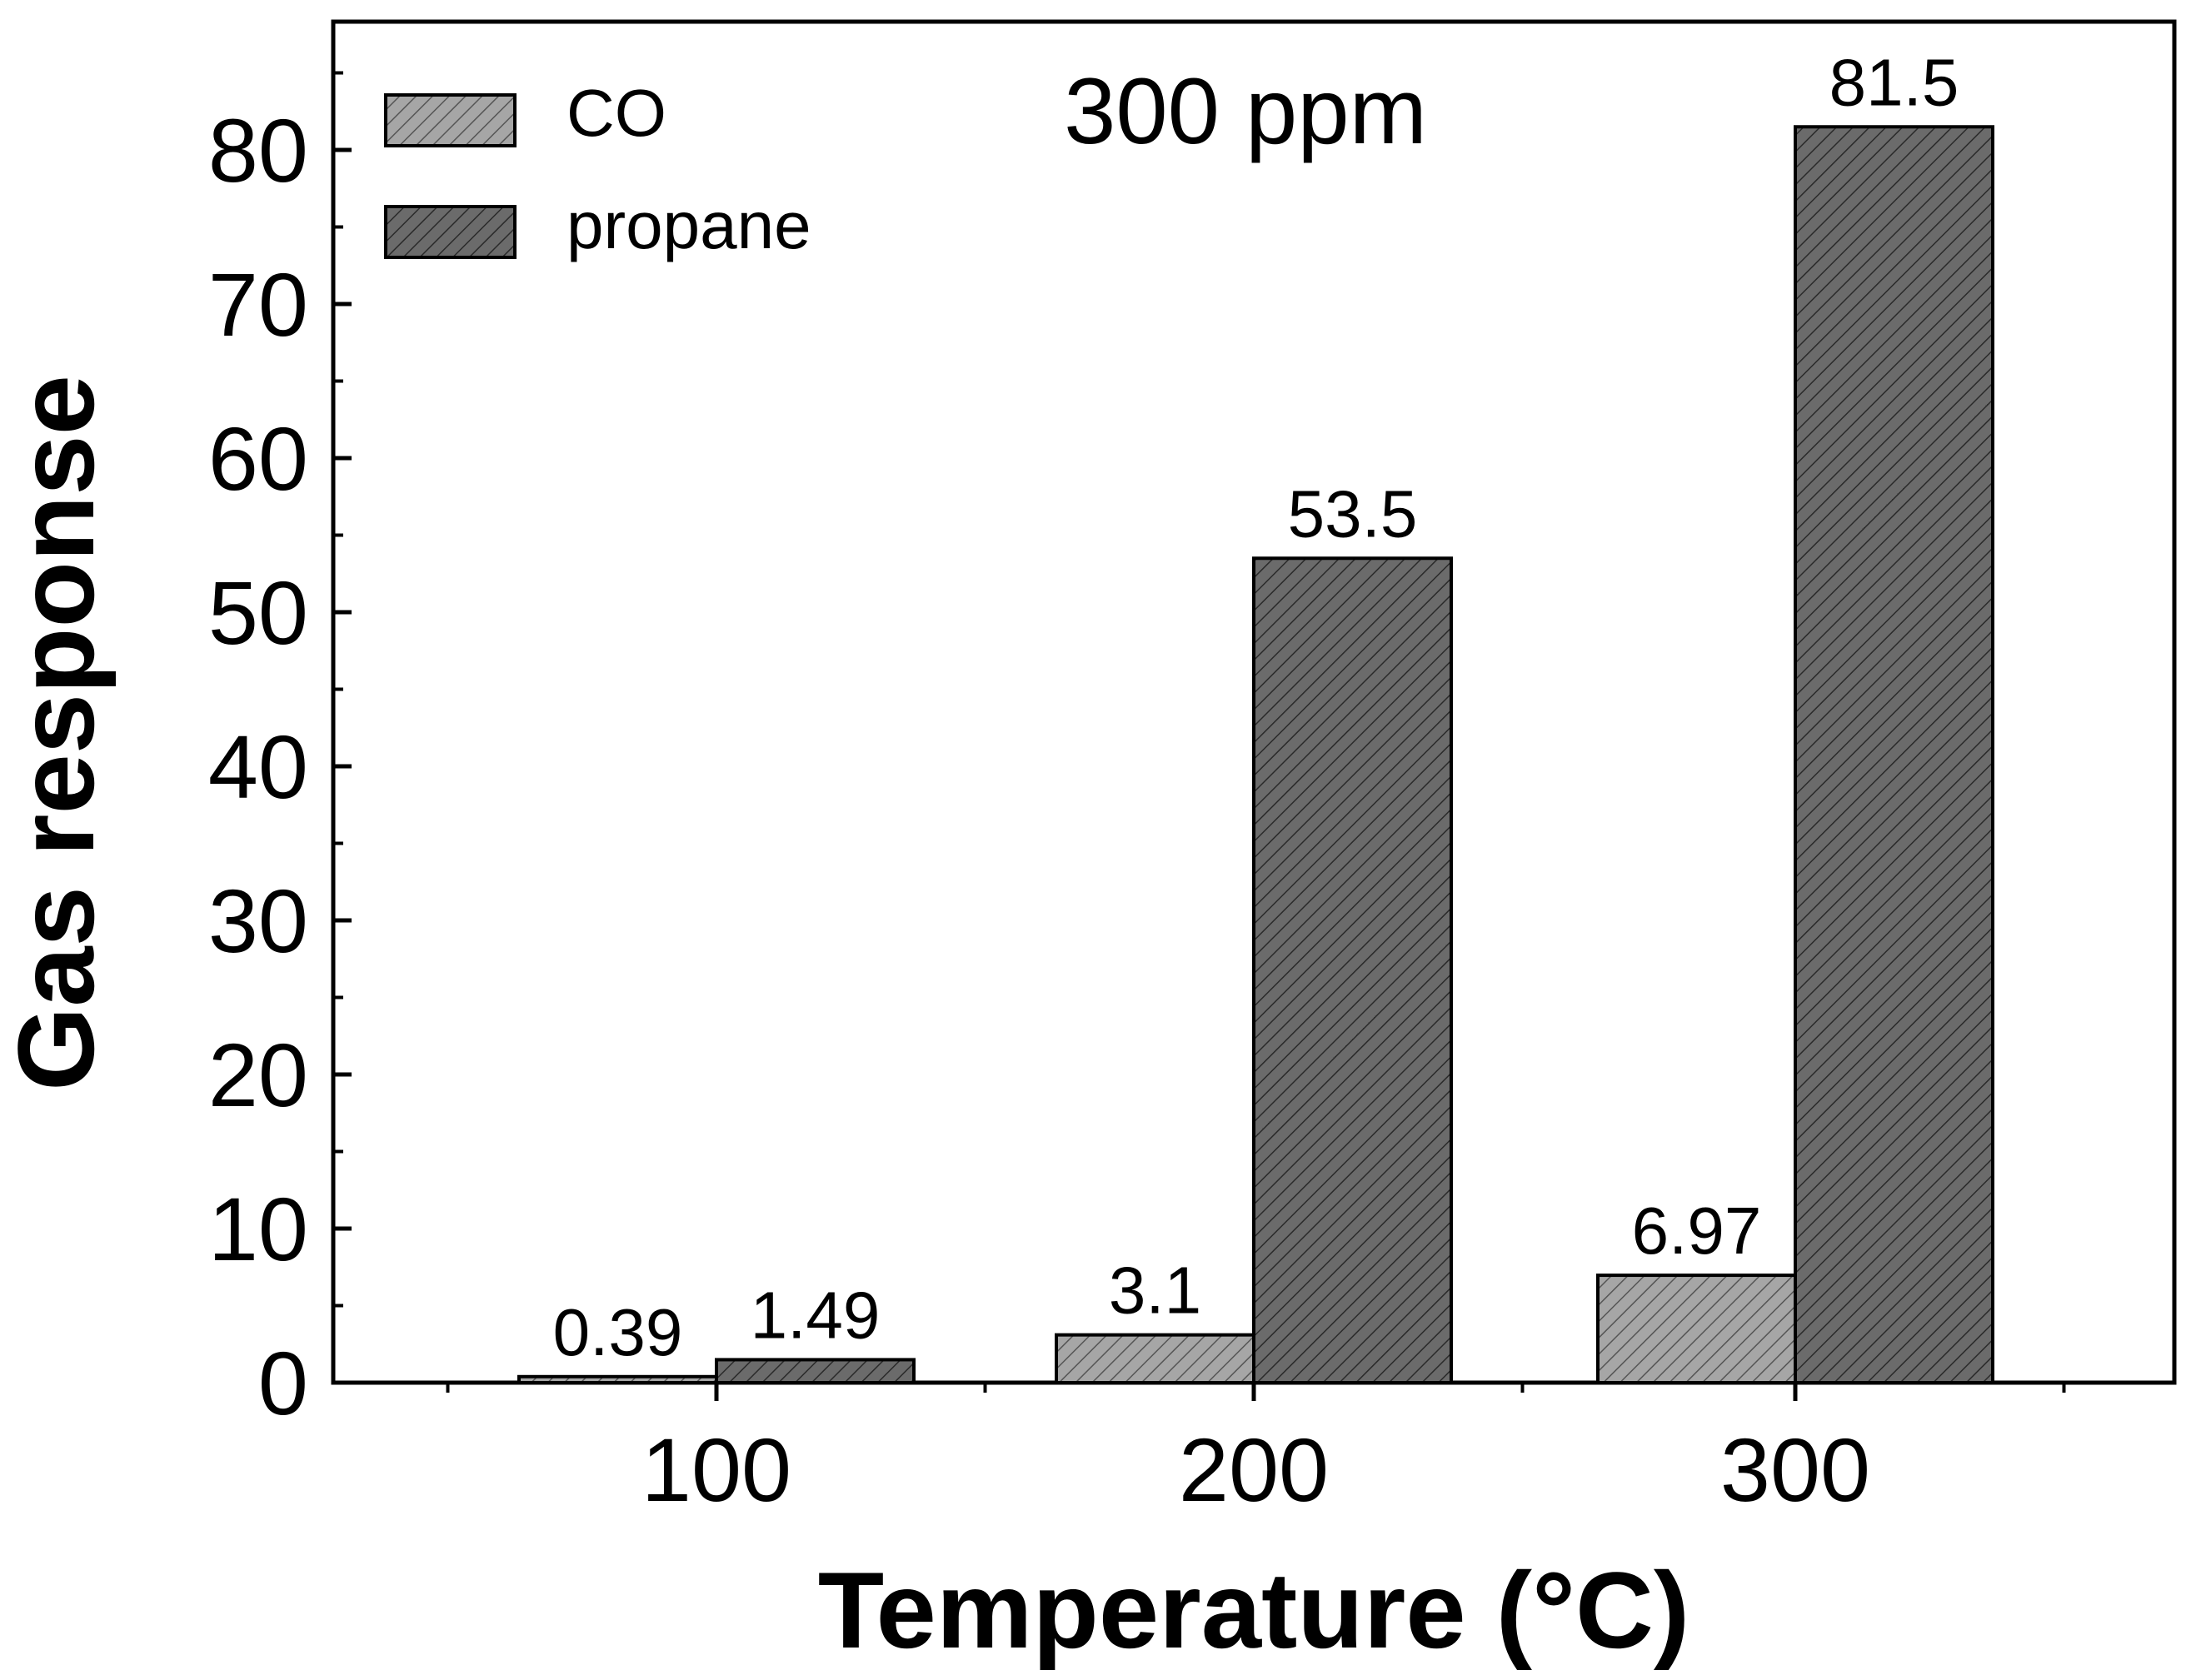 The width and height of the screenshot is (2191, 1680). What do you see at coordinates (450, 232) in the screenshot?
I see `legend-swatch-propane` at bounding box center [450, 232].